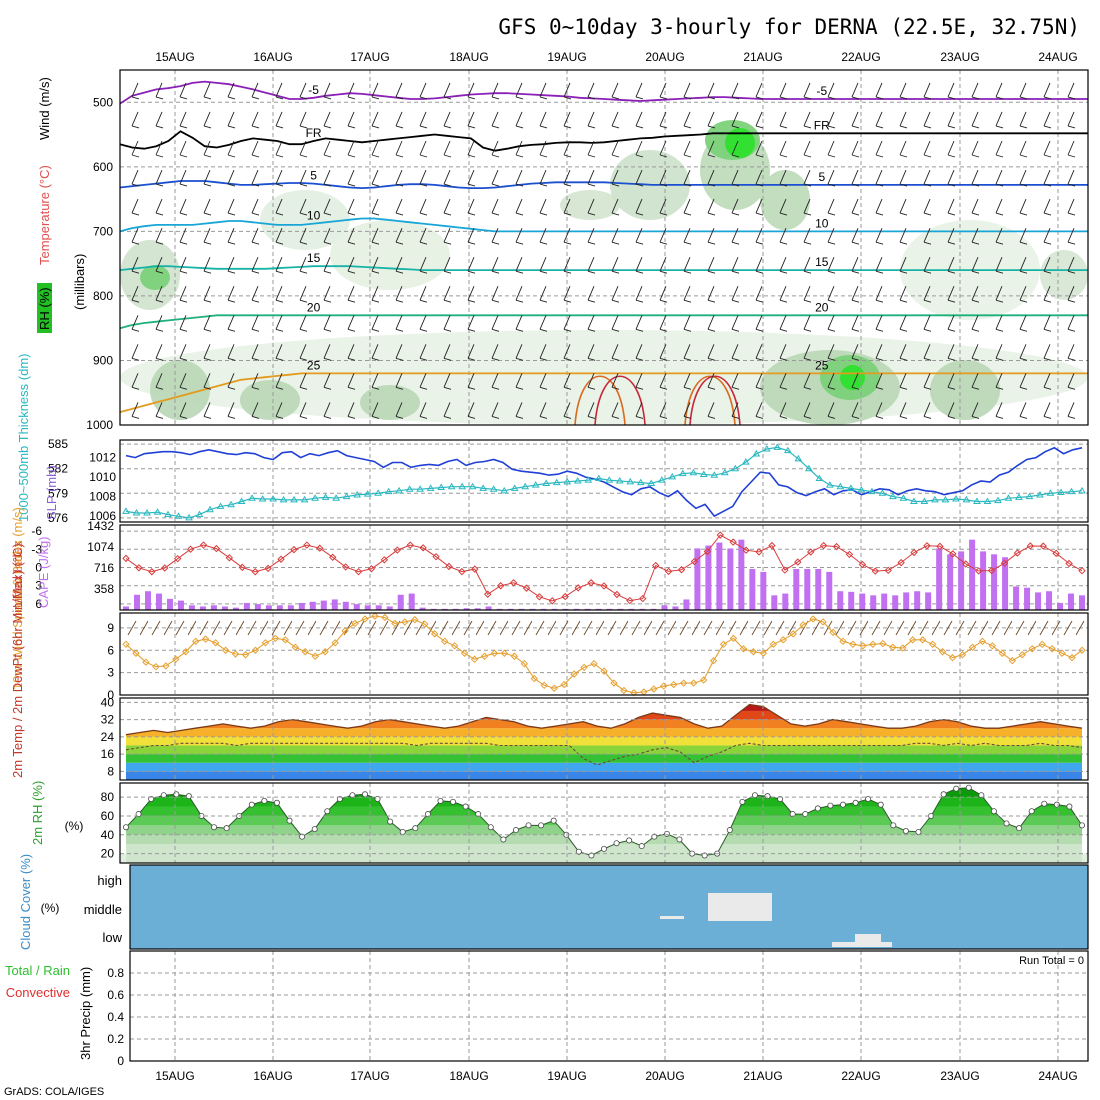  What do you see at coordinates (44, 108) in the screenshot?
I see `ylabel-wind: Wind (m/s)` at bounding box center [44, 108].